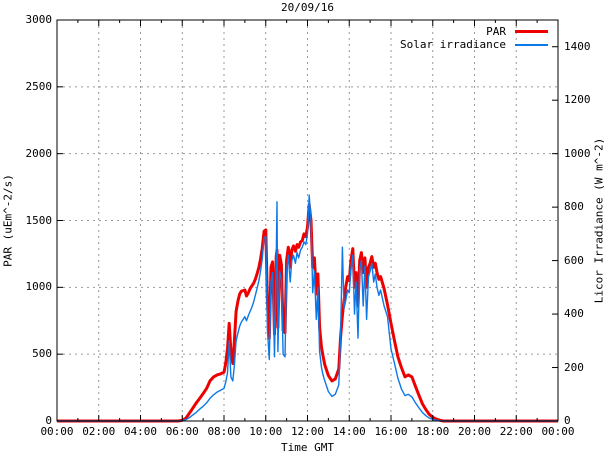 This screenshot has width=610, height=459. What do you see at coordinates (224, 431) in the screenshot?
I see `x-tick-label: 08:00` at bounding box center [224, 431].